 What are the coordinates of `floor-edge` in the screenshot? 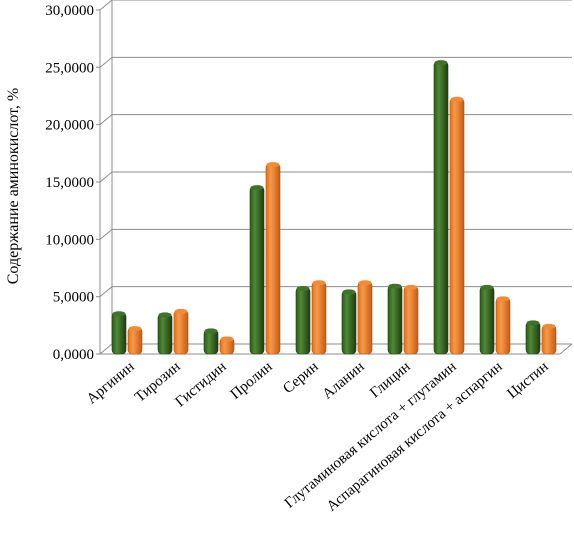 It's located at (566, 349).